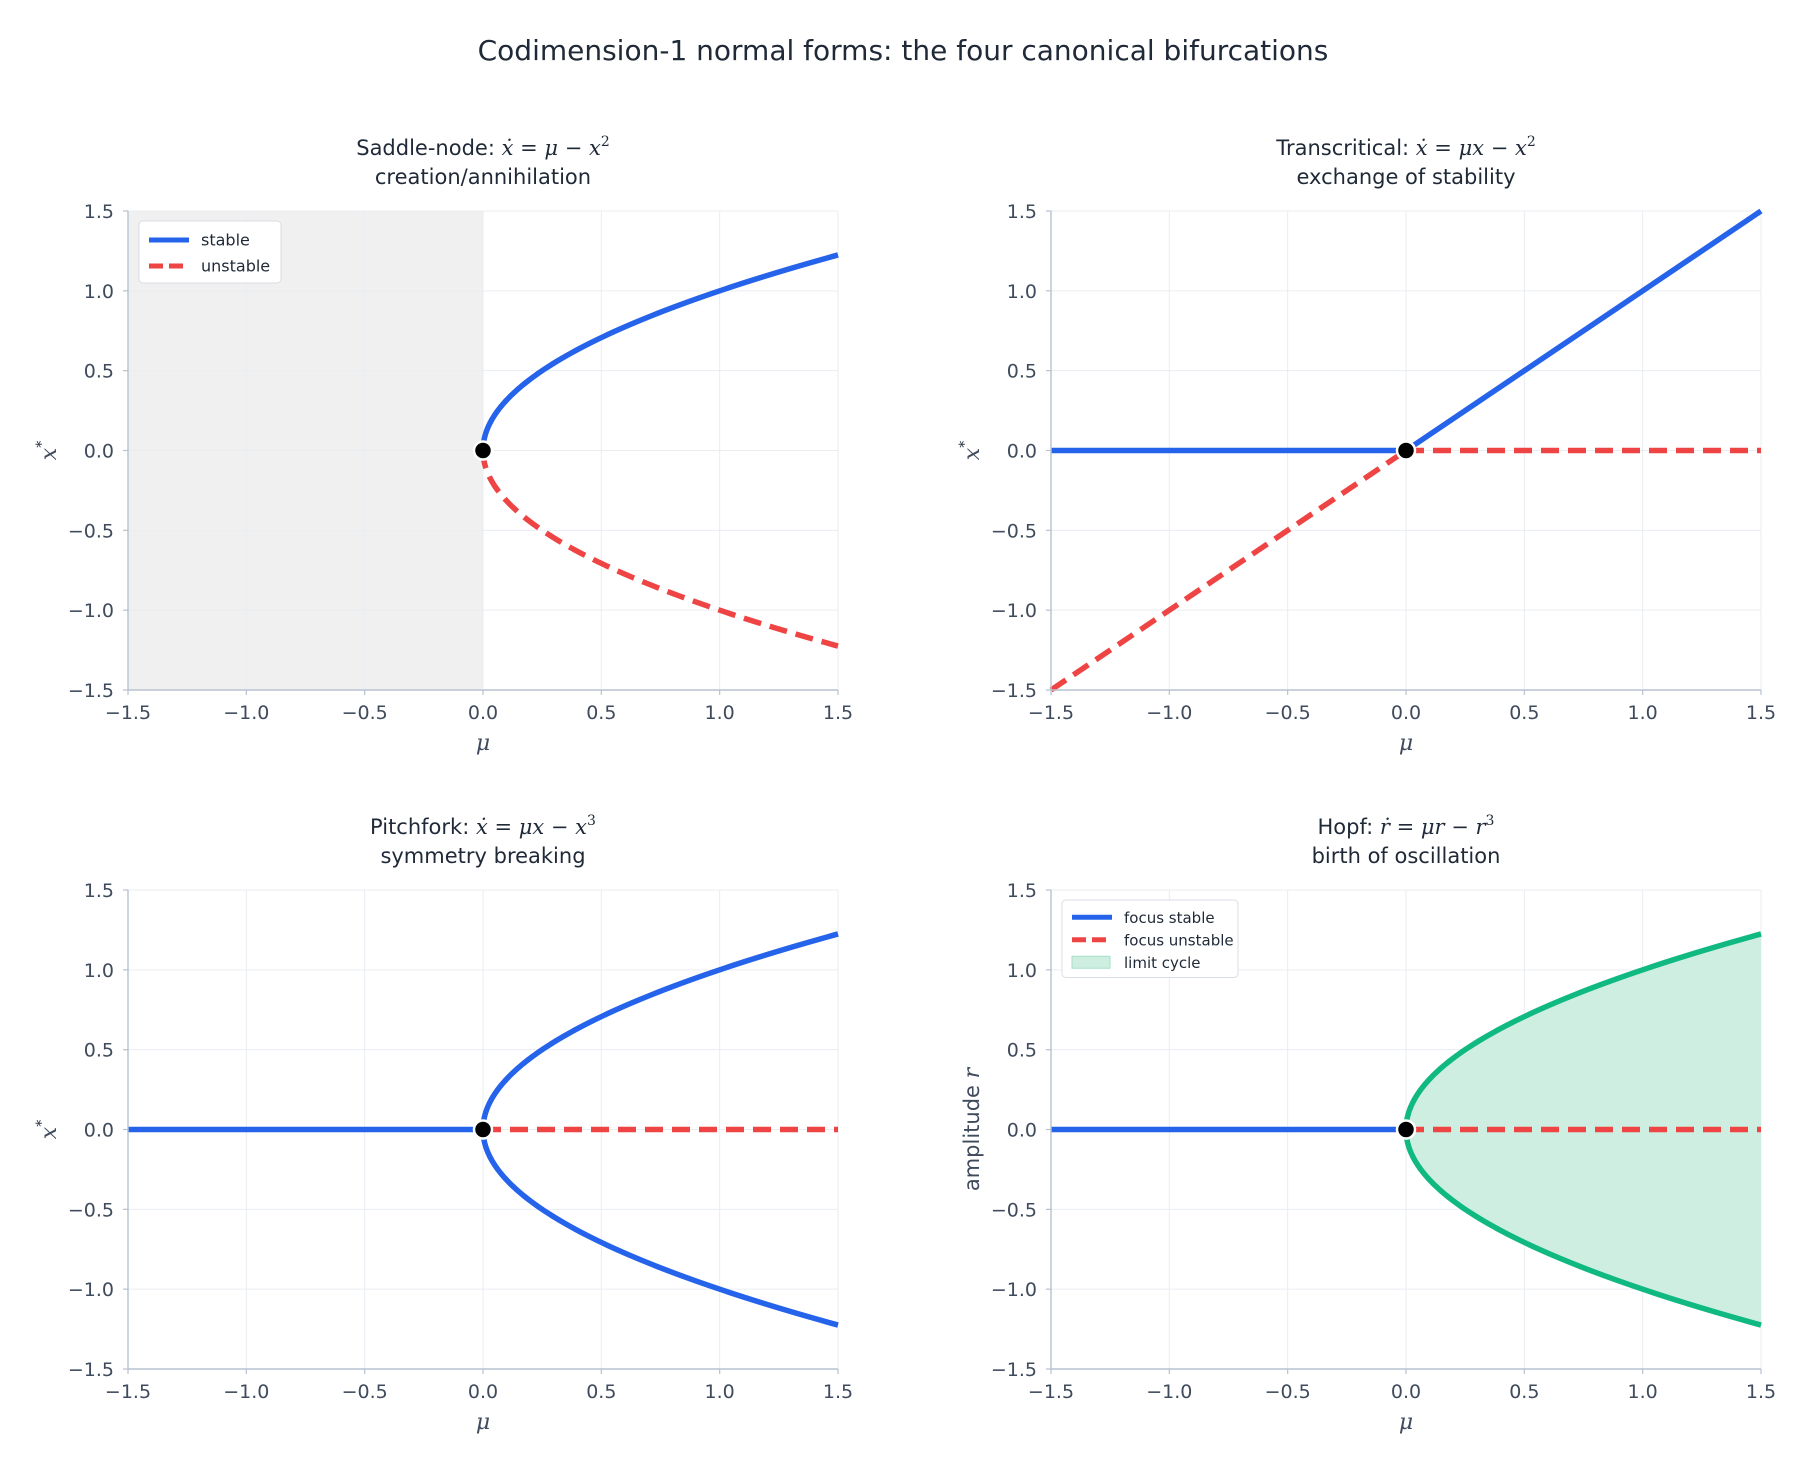 The height and width of the screenshot is (1467, 1807). I want to click on legend-label: focus stable, so click(1169, 918).